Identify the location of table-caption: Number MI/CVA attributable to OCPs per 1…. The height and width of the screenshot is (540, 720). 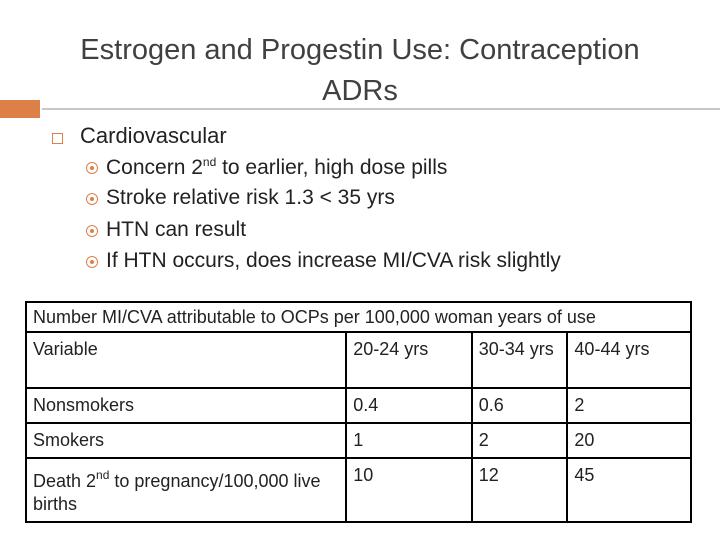
(358, 317).